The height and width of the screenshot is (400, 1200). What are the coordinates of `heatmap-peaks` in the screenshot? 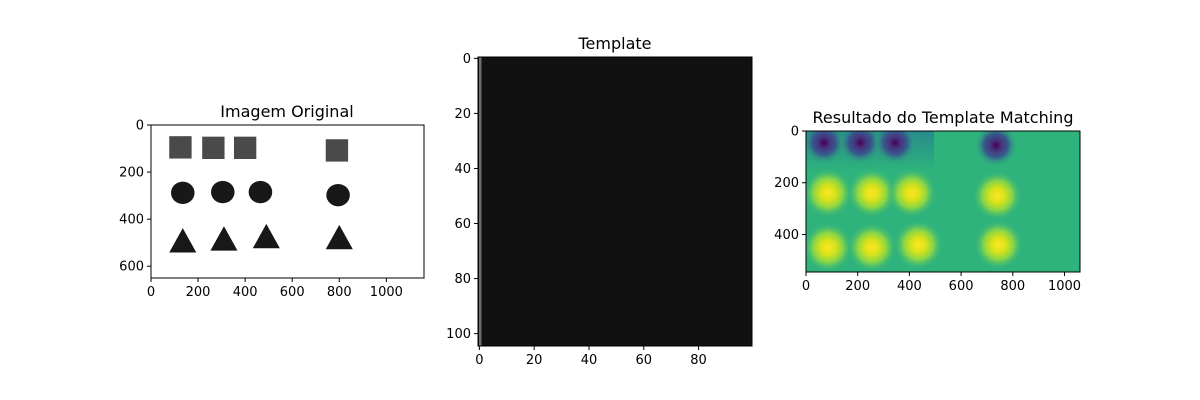 It's located at (915, 201).